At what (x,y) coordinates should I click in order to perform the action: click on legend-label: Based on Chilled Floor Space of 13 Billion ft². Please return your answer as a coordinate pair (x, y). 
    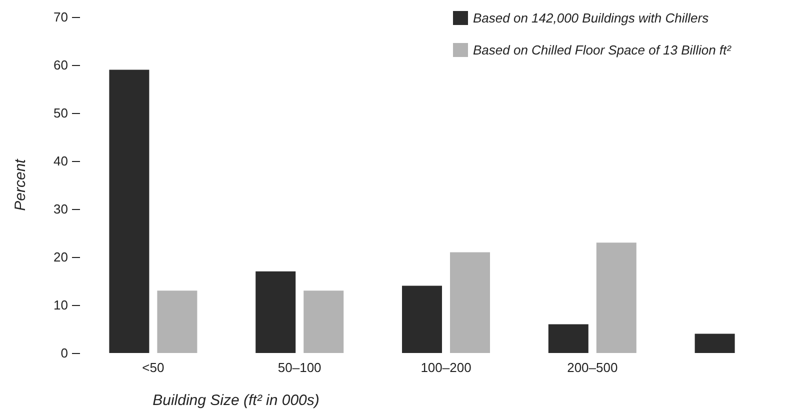
    Looking at the image, I should click on (602, 50).